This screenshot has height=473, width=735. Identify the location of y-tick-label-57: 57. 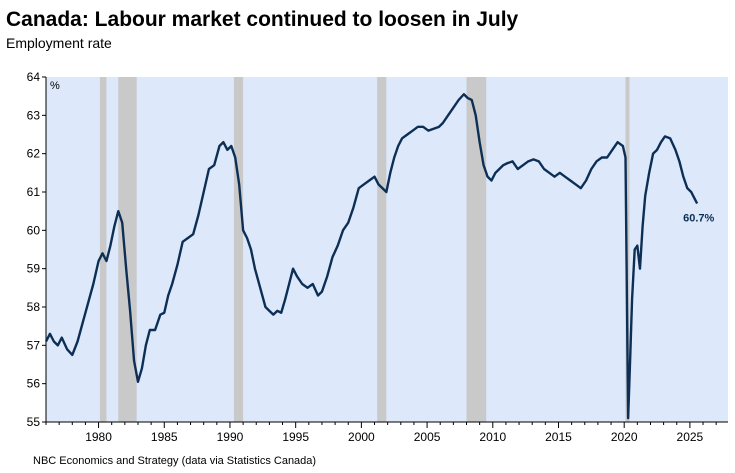
(34, 345).